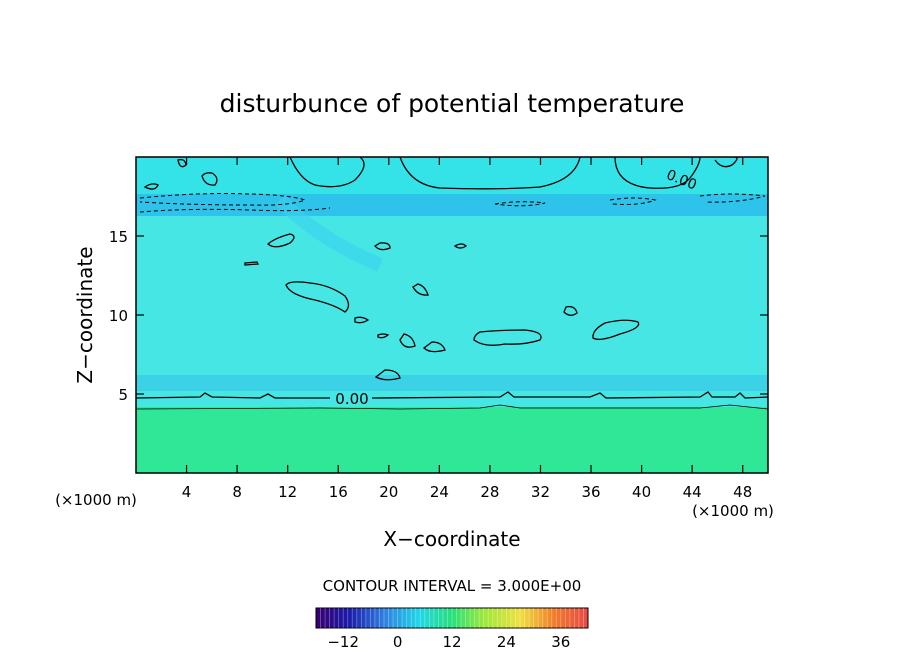 The image size is (904, 654). I want to click on x-tick-label-11: 48, so click(742, 492).